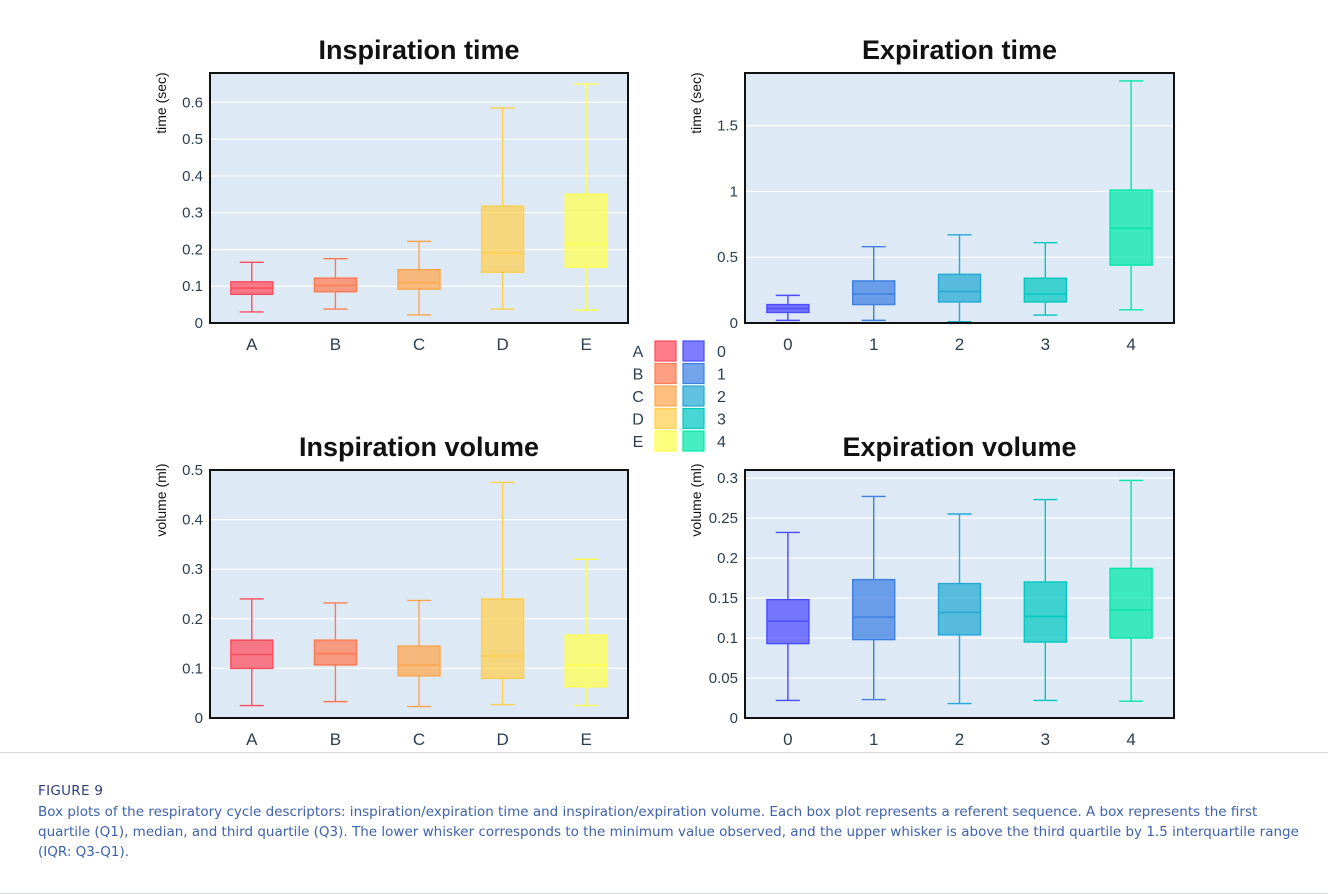  Describe the element at coordinates (638, 420) in the screenshot. I see `legend-label-D: D` at that location.